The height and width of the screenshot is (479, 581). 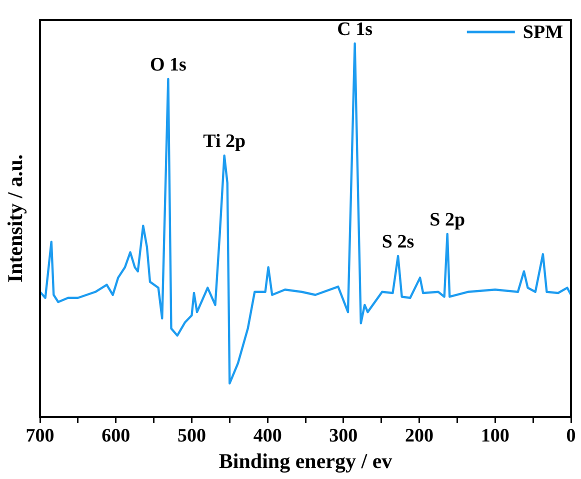 What do you see at coordinates (116, 435) in the screenshot?
I see `x-tick-label: 600` at bounding box center [116, 435].